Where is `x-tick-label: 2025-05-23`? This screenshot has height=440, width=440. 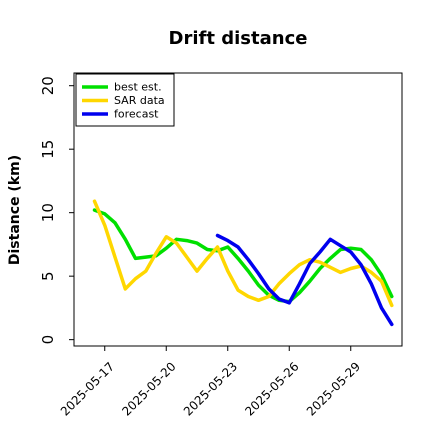 x-tick-label: 2025-05-23 is located at coordinates (210, 388).